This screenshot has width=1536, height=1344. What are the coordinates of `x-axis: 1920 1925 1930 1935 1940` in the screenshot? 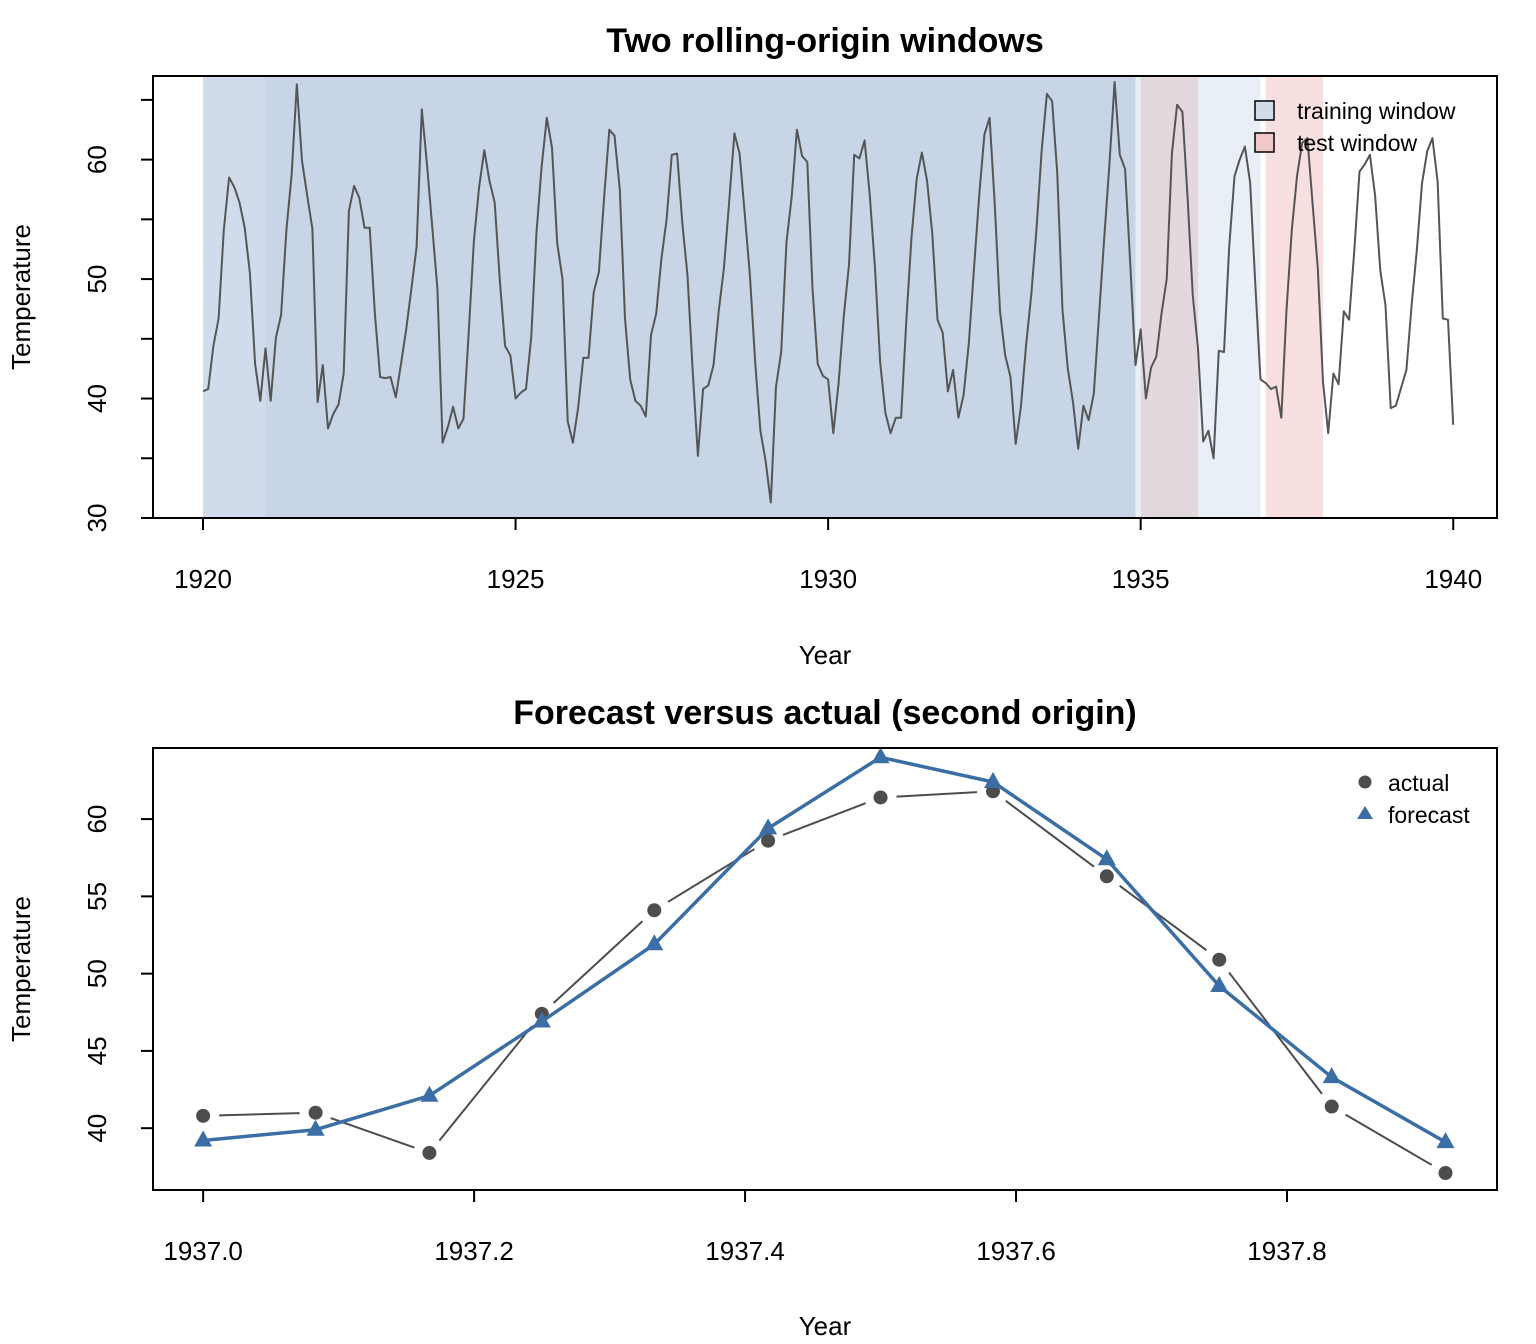 It's located at (828, 555).